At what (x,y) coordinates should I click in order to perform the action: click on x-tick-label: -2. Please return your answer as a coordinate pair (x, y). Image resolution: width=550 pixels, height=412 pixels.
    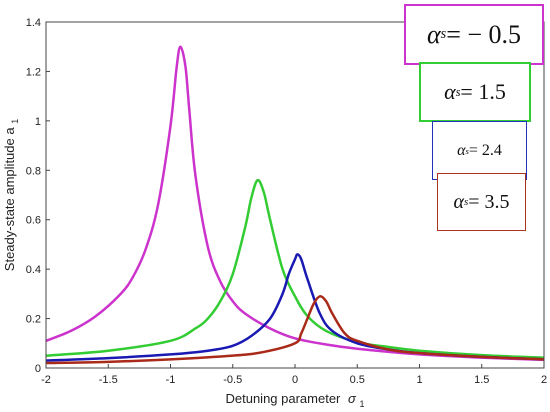
    Looking at the image, I should click on (46, 380).